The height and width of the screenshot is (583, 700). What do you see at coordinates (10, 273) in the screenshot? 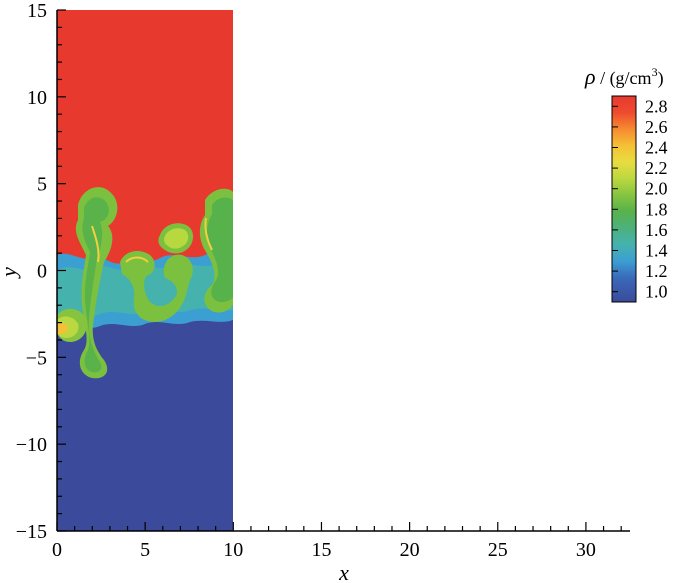
I see `y-axis-title: y` at bounding box center [10, 273].